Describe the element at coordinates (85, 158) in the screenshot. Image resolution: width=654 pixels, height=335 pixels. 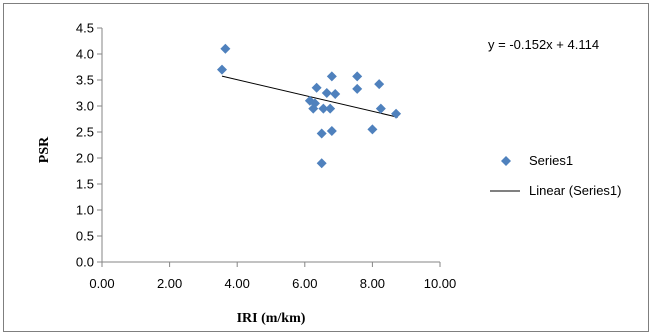
I see `y-tick-label: 2.0` at that location.